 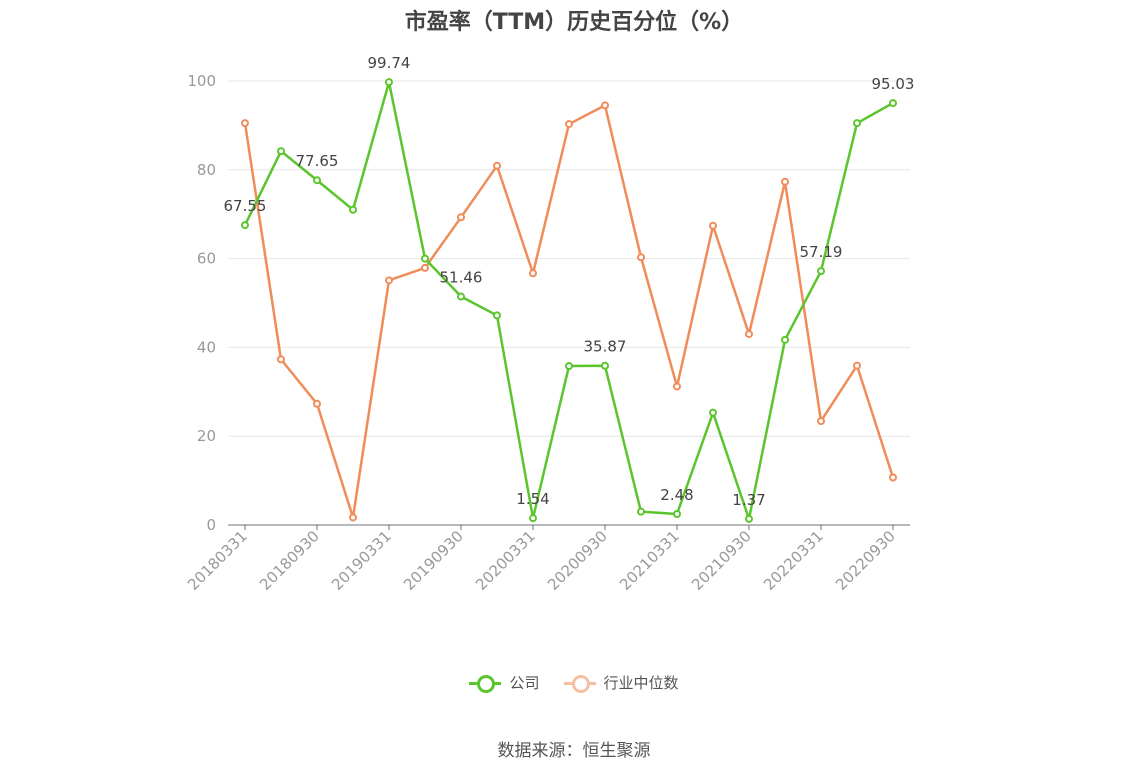 What do you see at coordinates (201, 81) in the screenshot?
I see `y-tick-label: 100` at bounding box center [201, 81].